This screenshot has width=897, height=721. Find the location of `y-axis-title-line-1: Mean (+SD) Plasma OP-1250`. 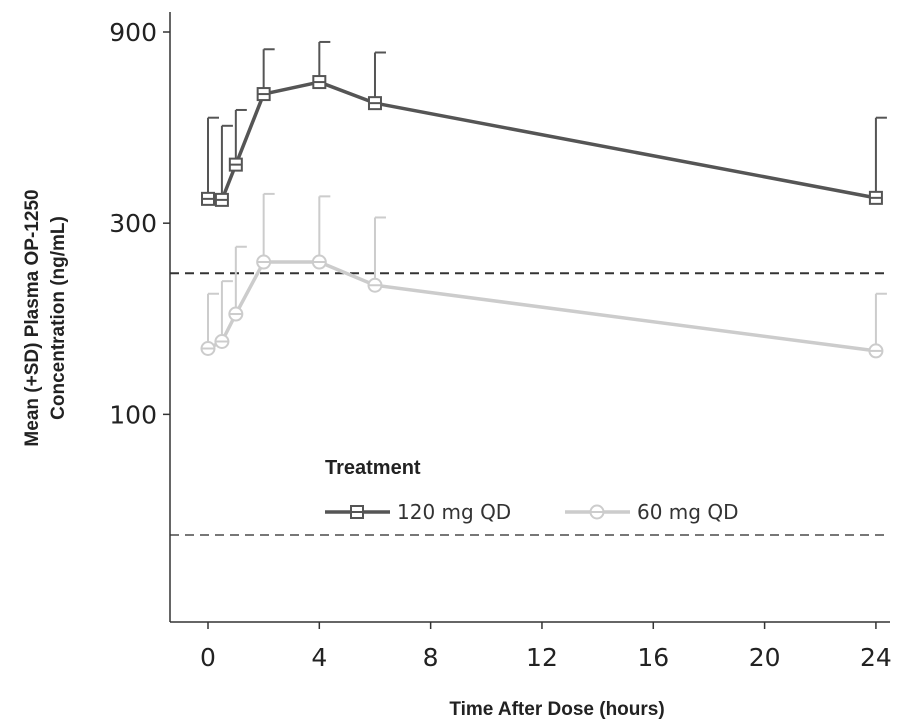

y-axis-title-line-1: Mean (+SD) Plasma OP-1250 is located at coordinates (32, 317).